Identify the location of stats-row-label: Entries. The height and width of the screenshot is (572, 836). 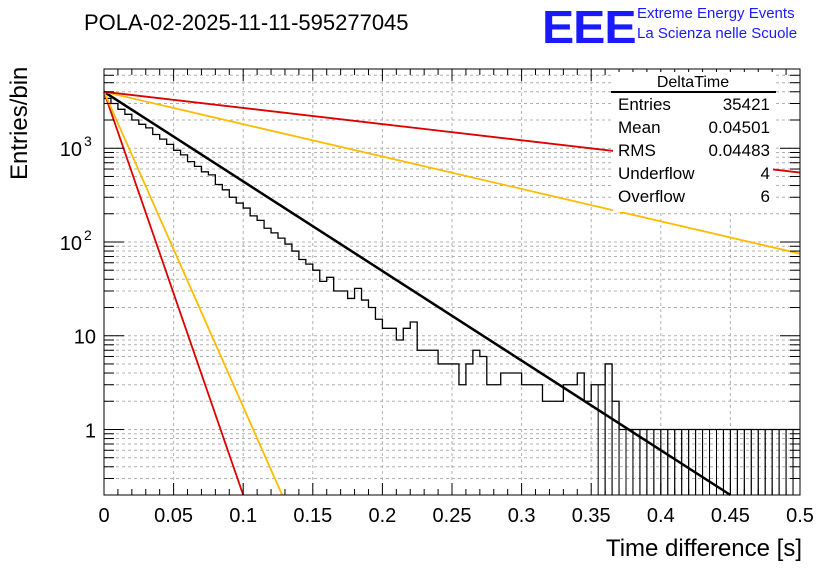
(644, 104).